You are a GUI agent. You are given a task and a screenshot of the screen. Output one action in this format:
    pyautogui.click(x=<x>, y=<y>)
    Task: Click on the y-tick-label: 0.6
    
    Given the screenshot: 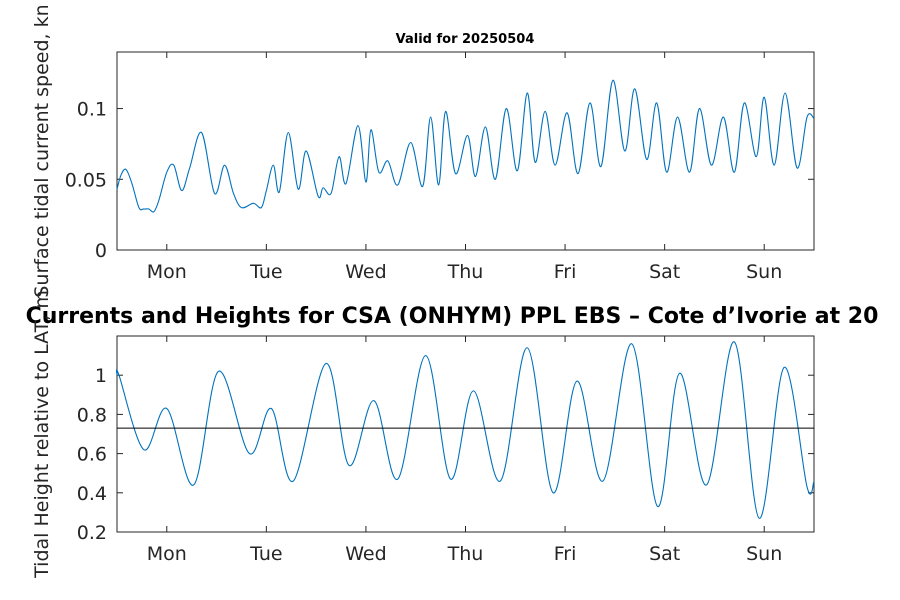 What is the action you would take?
    pyautogui.click(x=92, y=455)
    